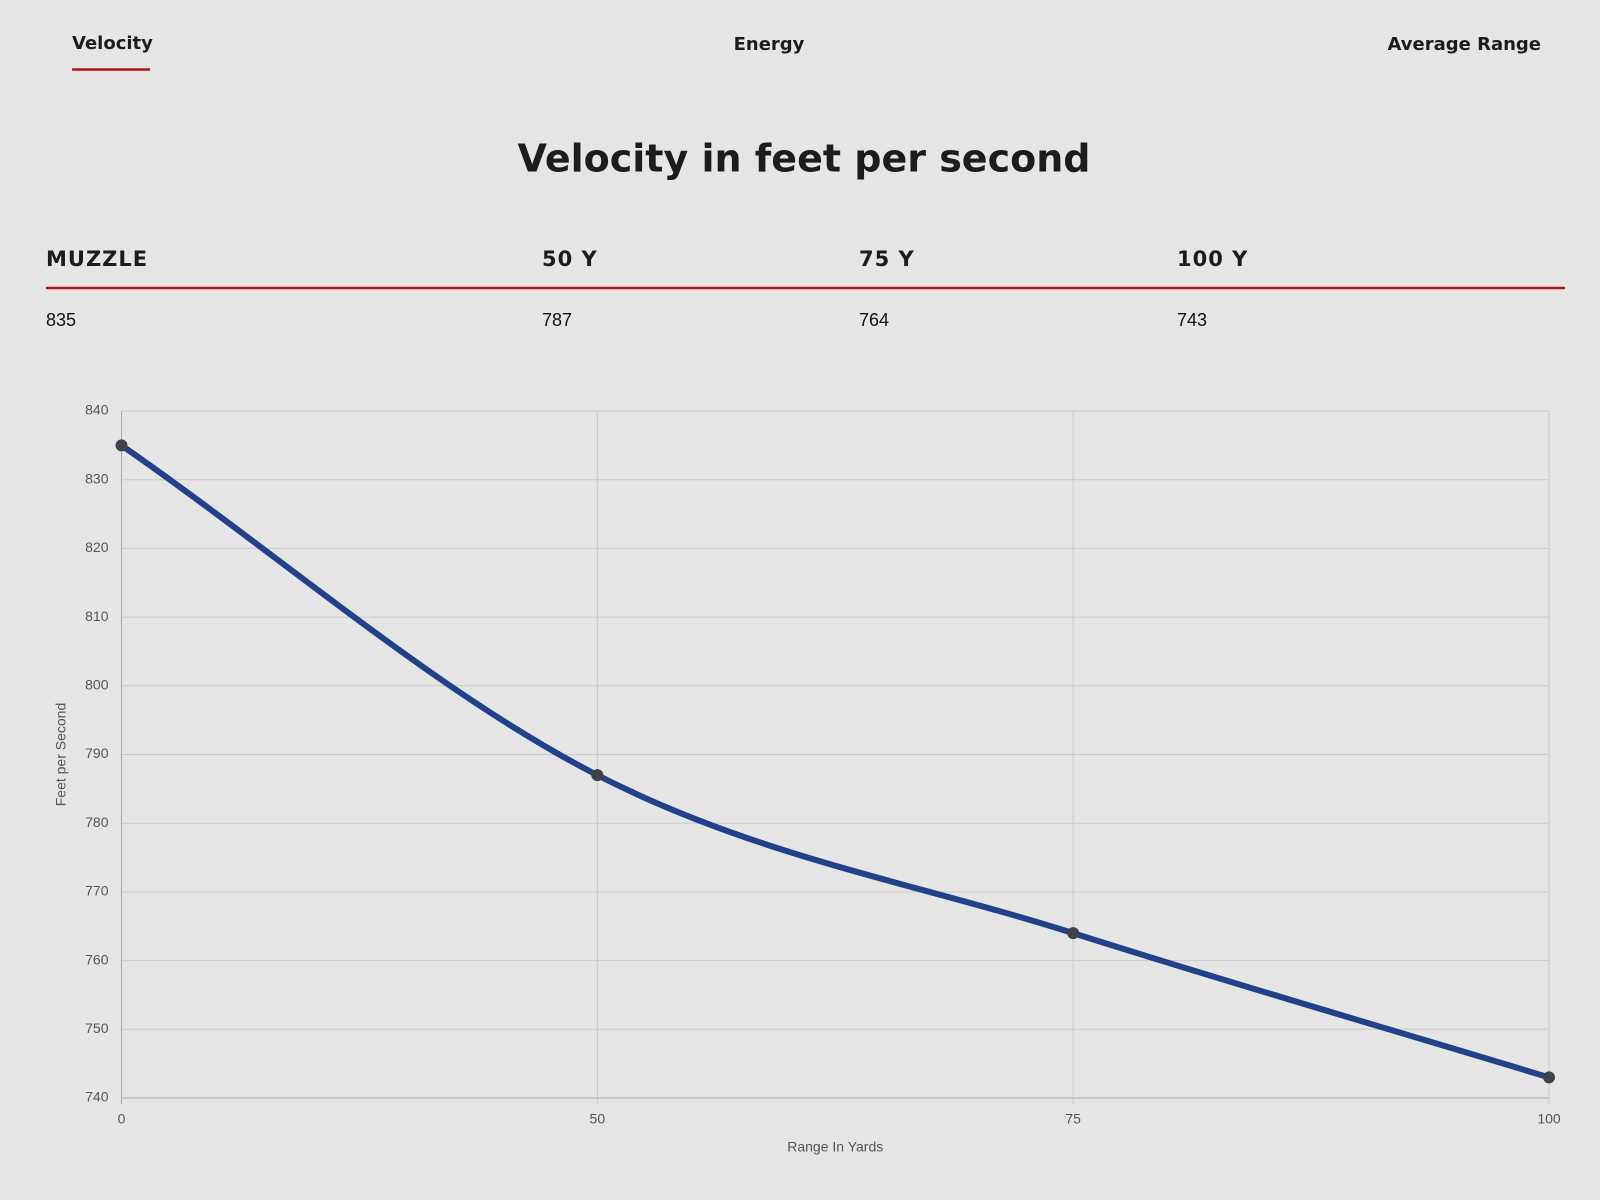 The height and width of the screenshot is (1200, 1600). What do you see at coordinates (61, 320) in the screenshot?
I see `table-cell: 835` at bounding box center [61, 320].